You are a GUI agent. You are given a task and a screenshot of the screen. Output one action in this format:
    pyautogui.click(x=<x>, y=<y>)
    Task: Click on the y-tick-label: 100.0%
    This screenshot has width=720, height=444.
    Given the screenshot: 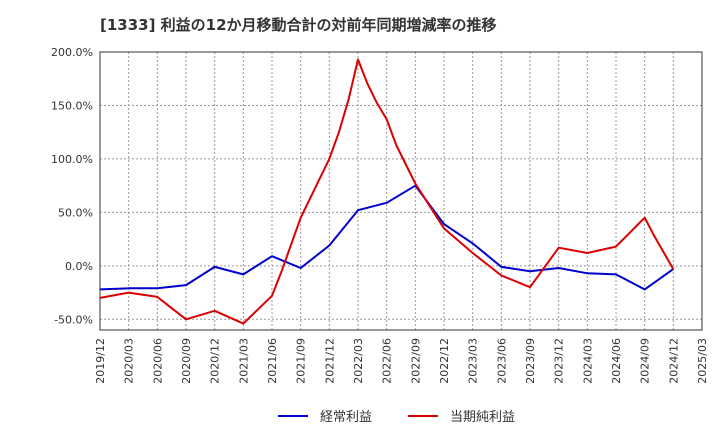 What is the action you would take?
    pyautogui.click(x=72, y=159)
    